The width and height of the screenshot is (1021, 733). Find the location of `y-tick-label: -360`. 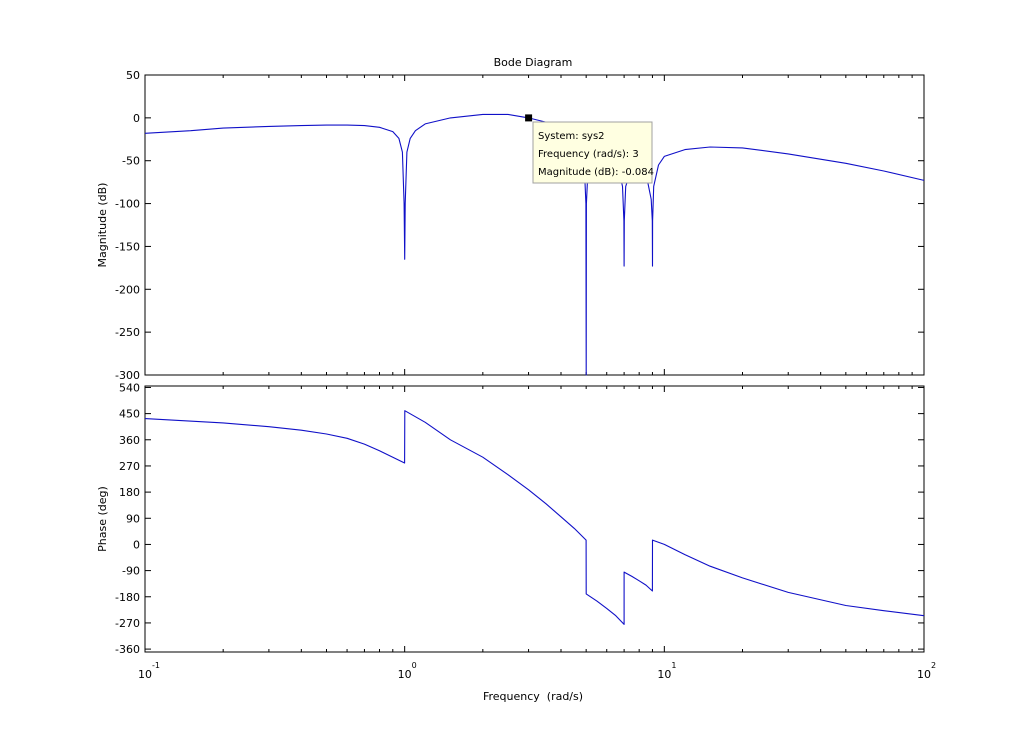

y-tick-label: -360 is located at coordinates (127, 649).